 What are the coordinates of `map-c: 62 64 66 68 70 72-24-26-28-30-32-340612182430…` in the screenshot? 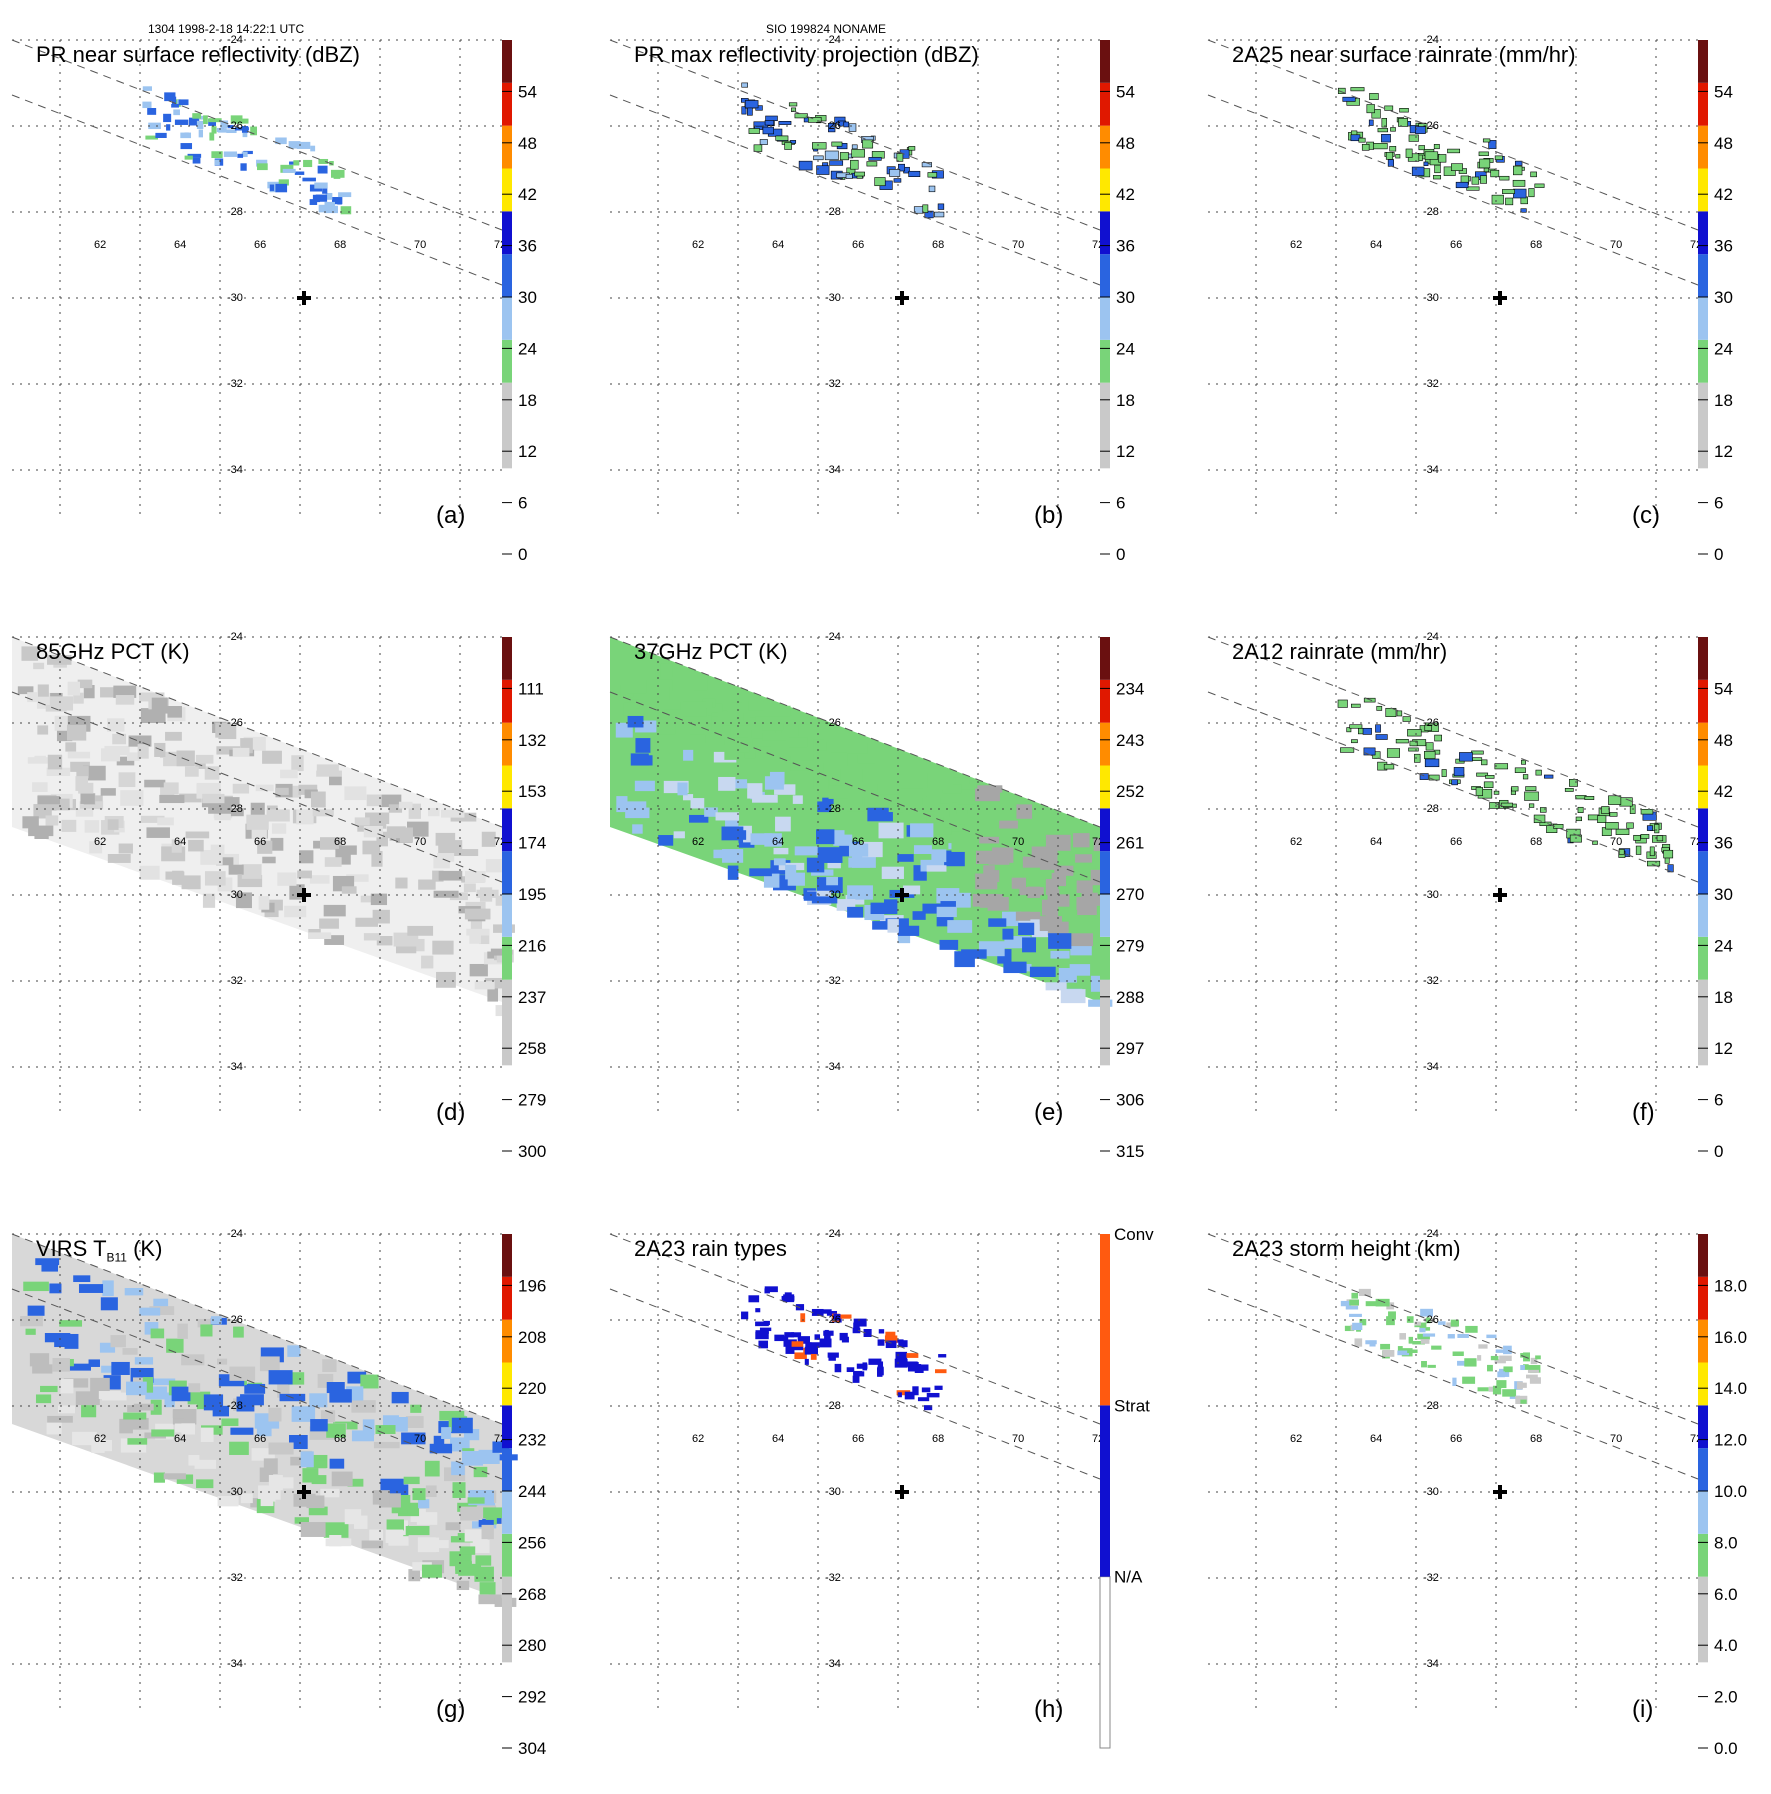 It's located at (1470, 299).